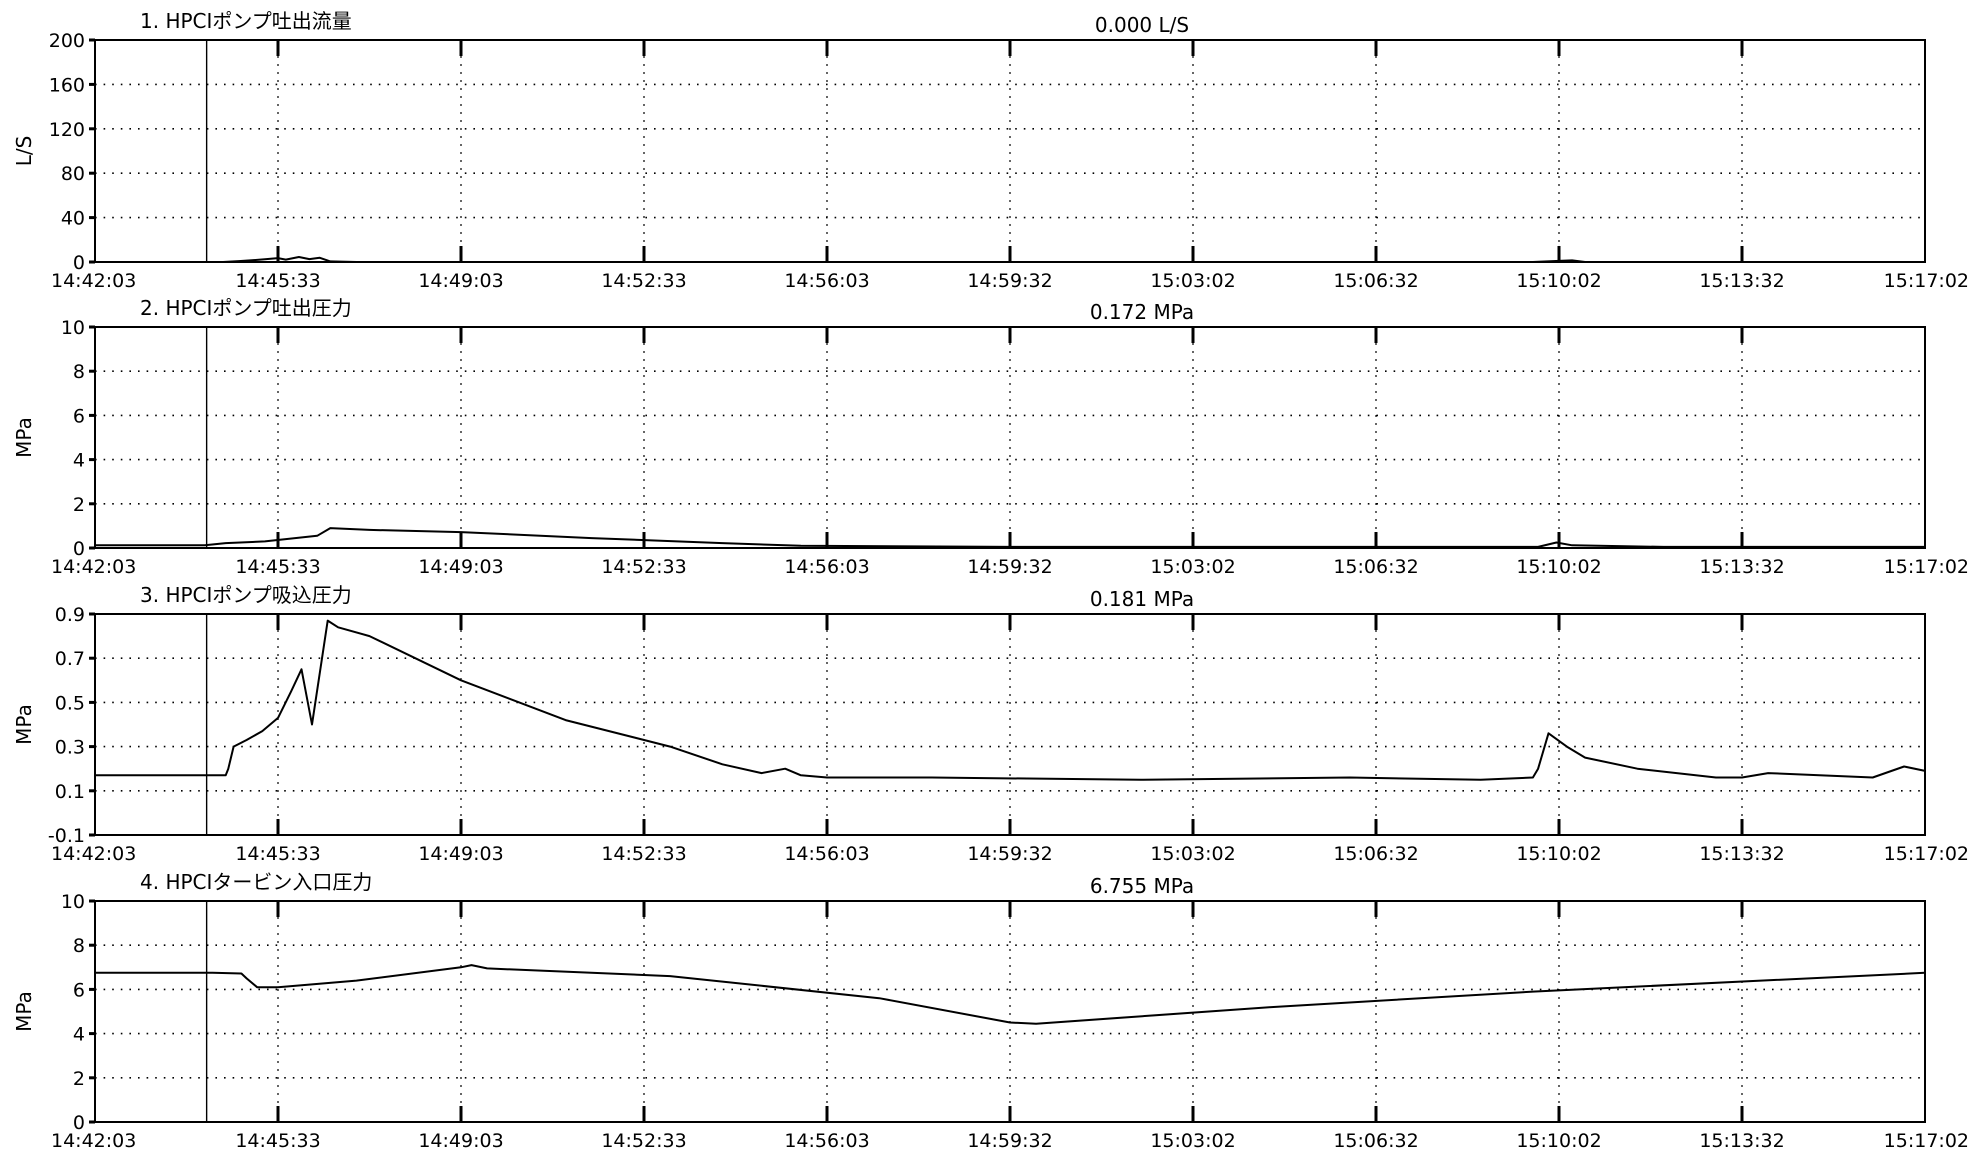 This screenshot has width=1979, height=1151. I want to click on y-axis-label: L/S, so click(24, 151).